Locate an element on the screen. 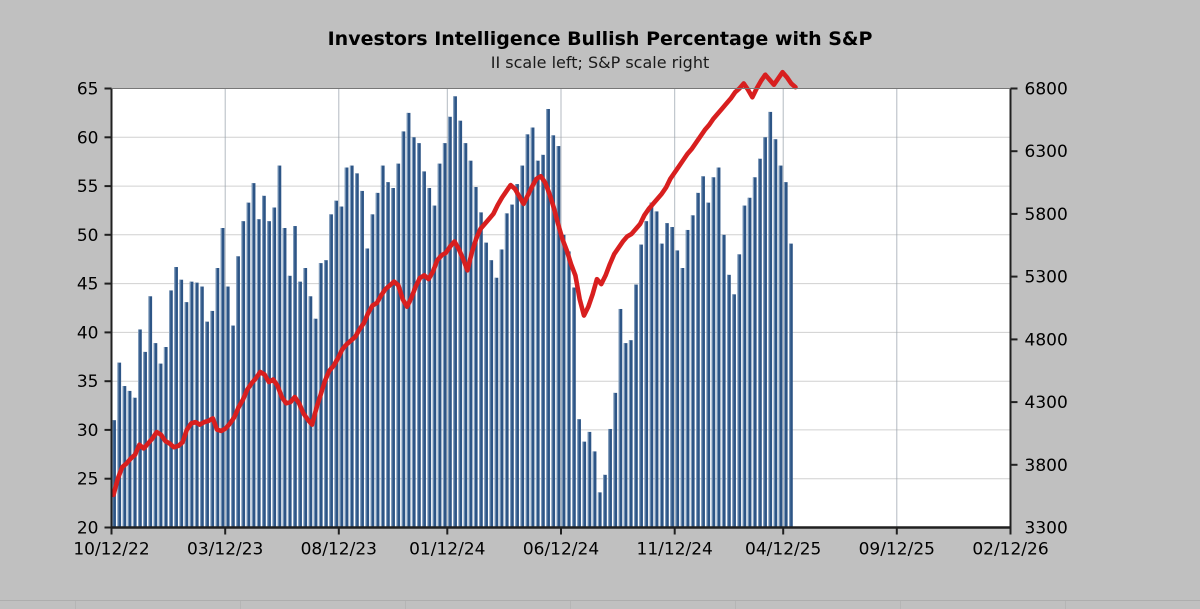 The height and width of the screenshot is (609, 1200). axis-label-x: 09/12/25 is located at coordinates (897, 550).